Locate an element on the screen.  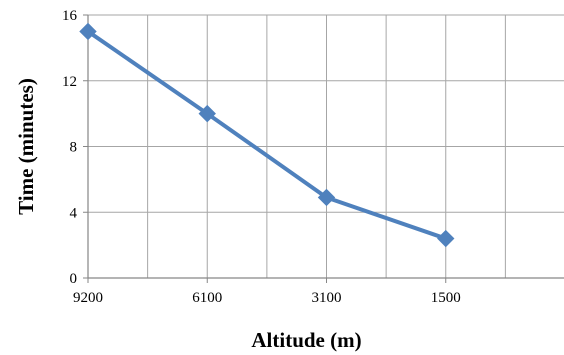
x-tick-label-3: 1500 is located at coordinates (446, 298).